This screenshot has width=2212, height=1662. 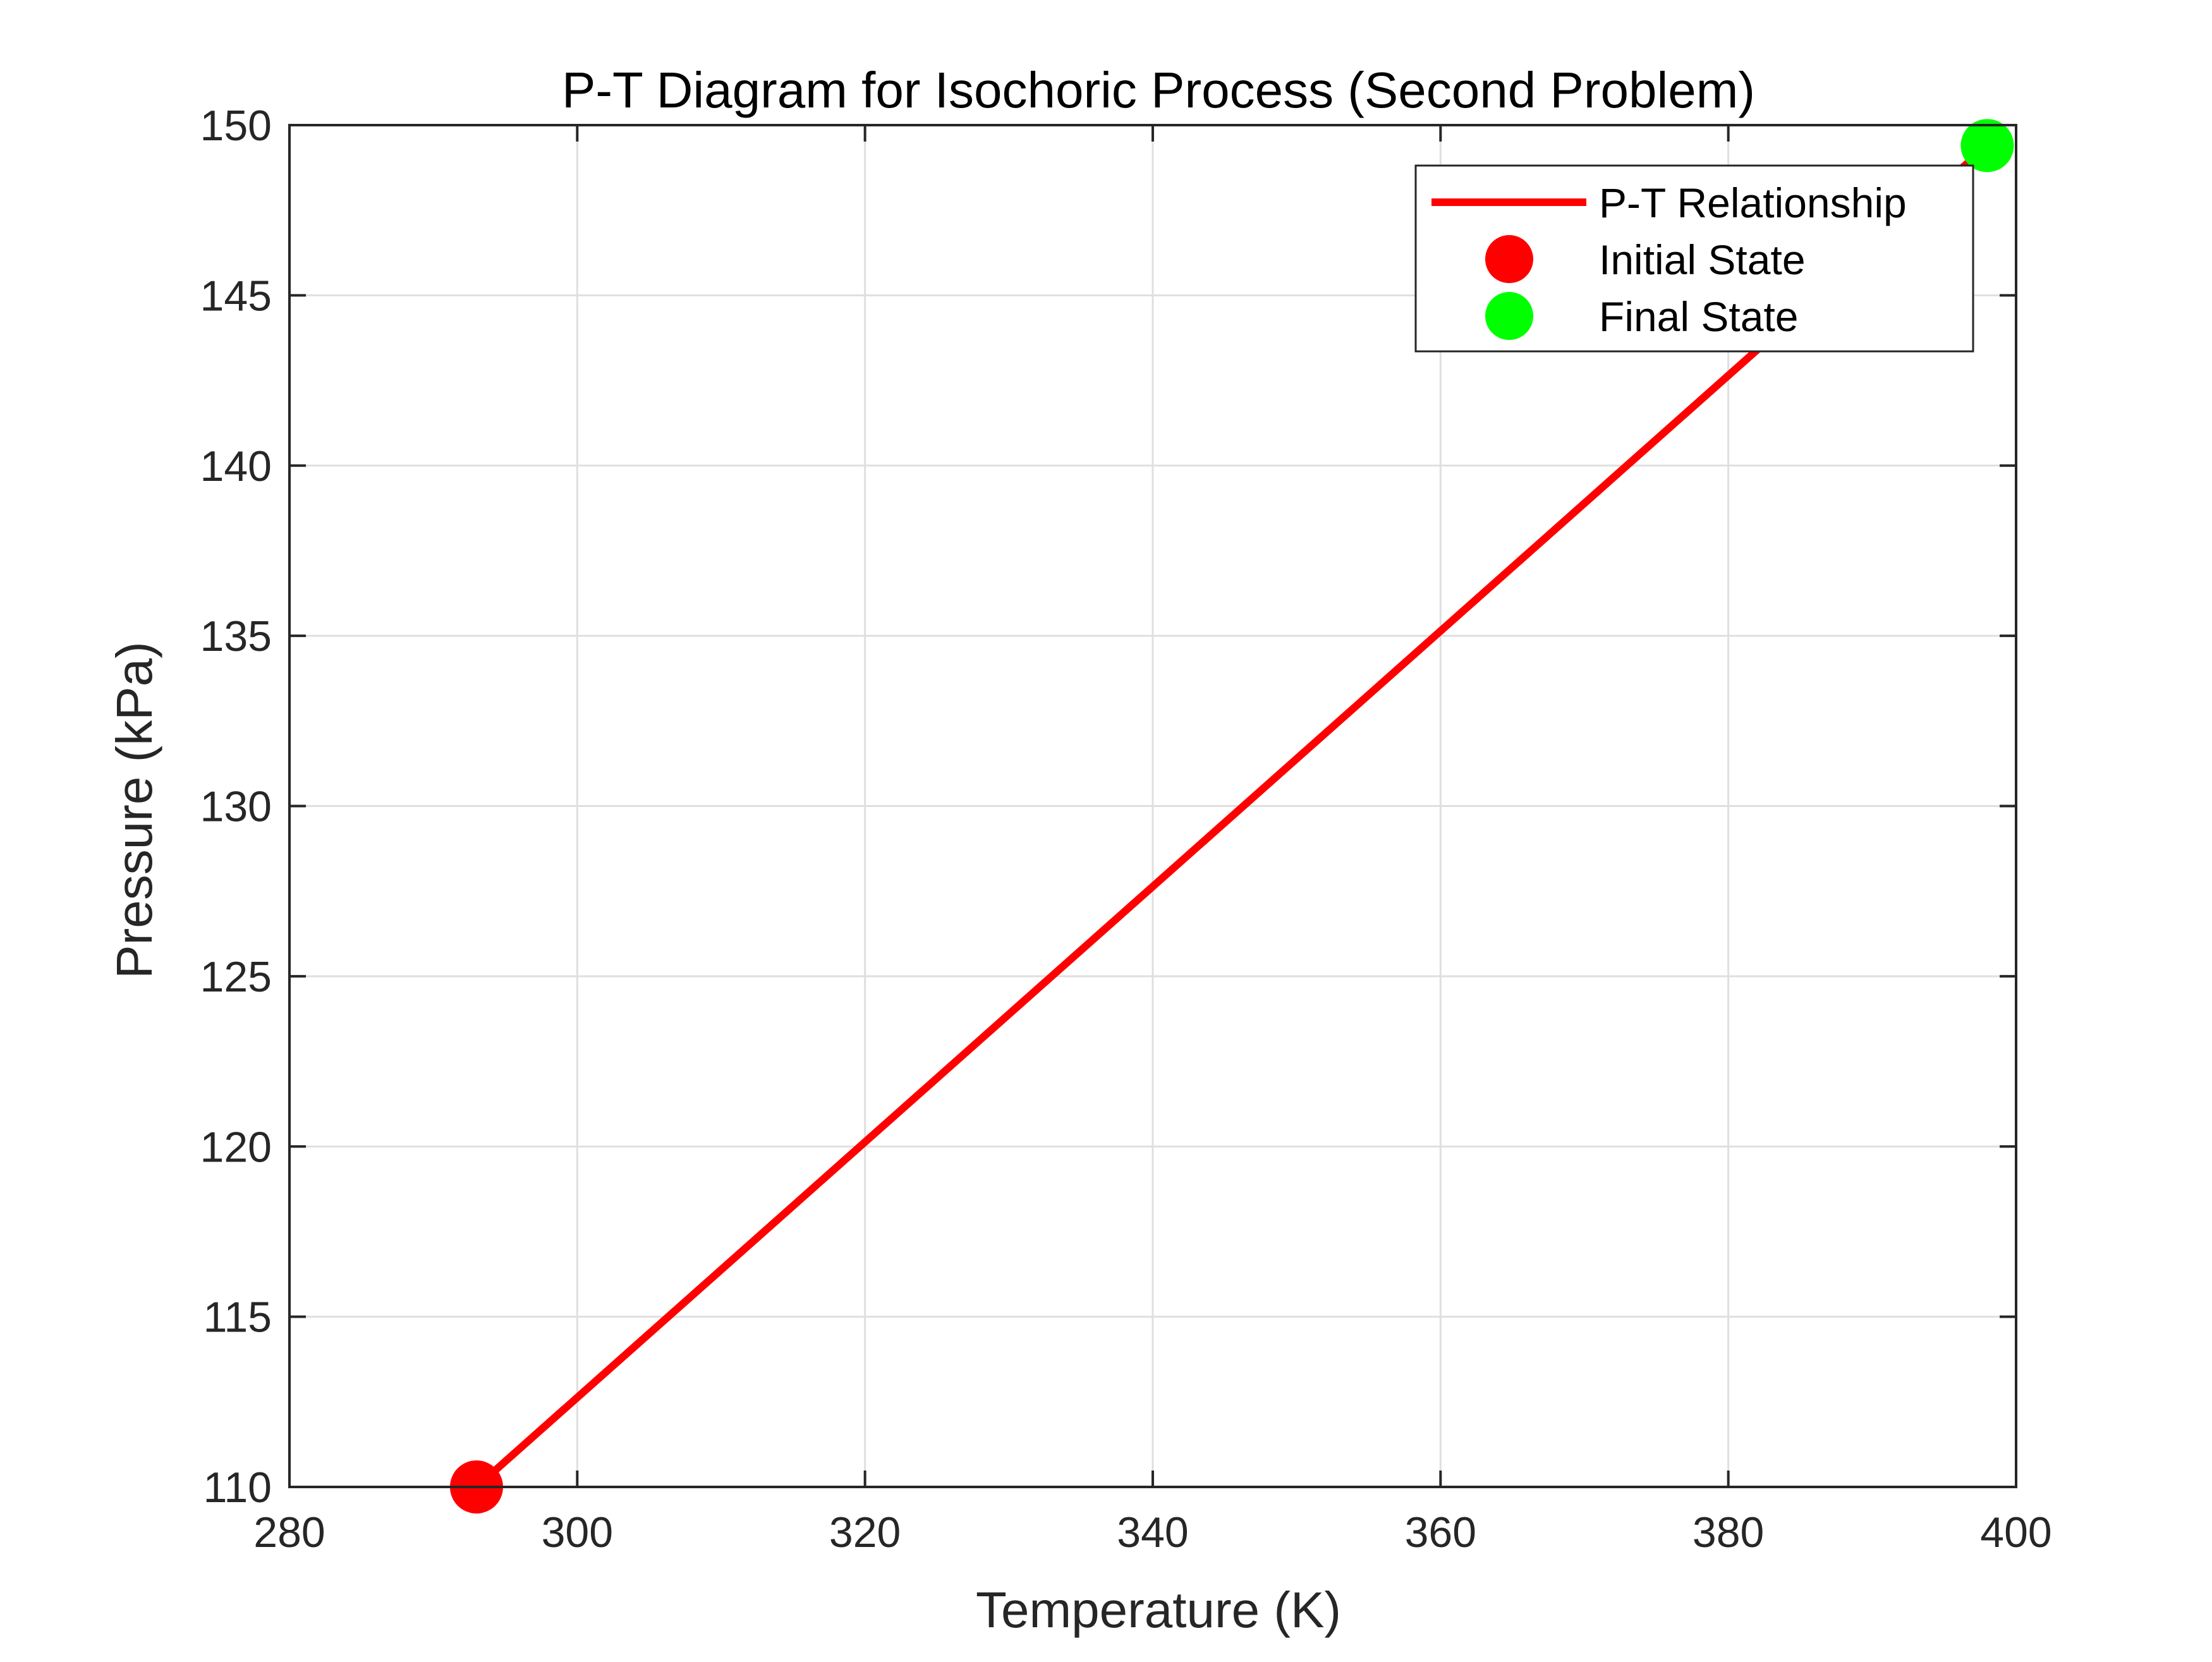 I want to click on y-tick-label: 145, so click(x=236, y=296).